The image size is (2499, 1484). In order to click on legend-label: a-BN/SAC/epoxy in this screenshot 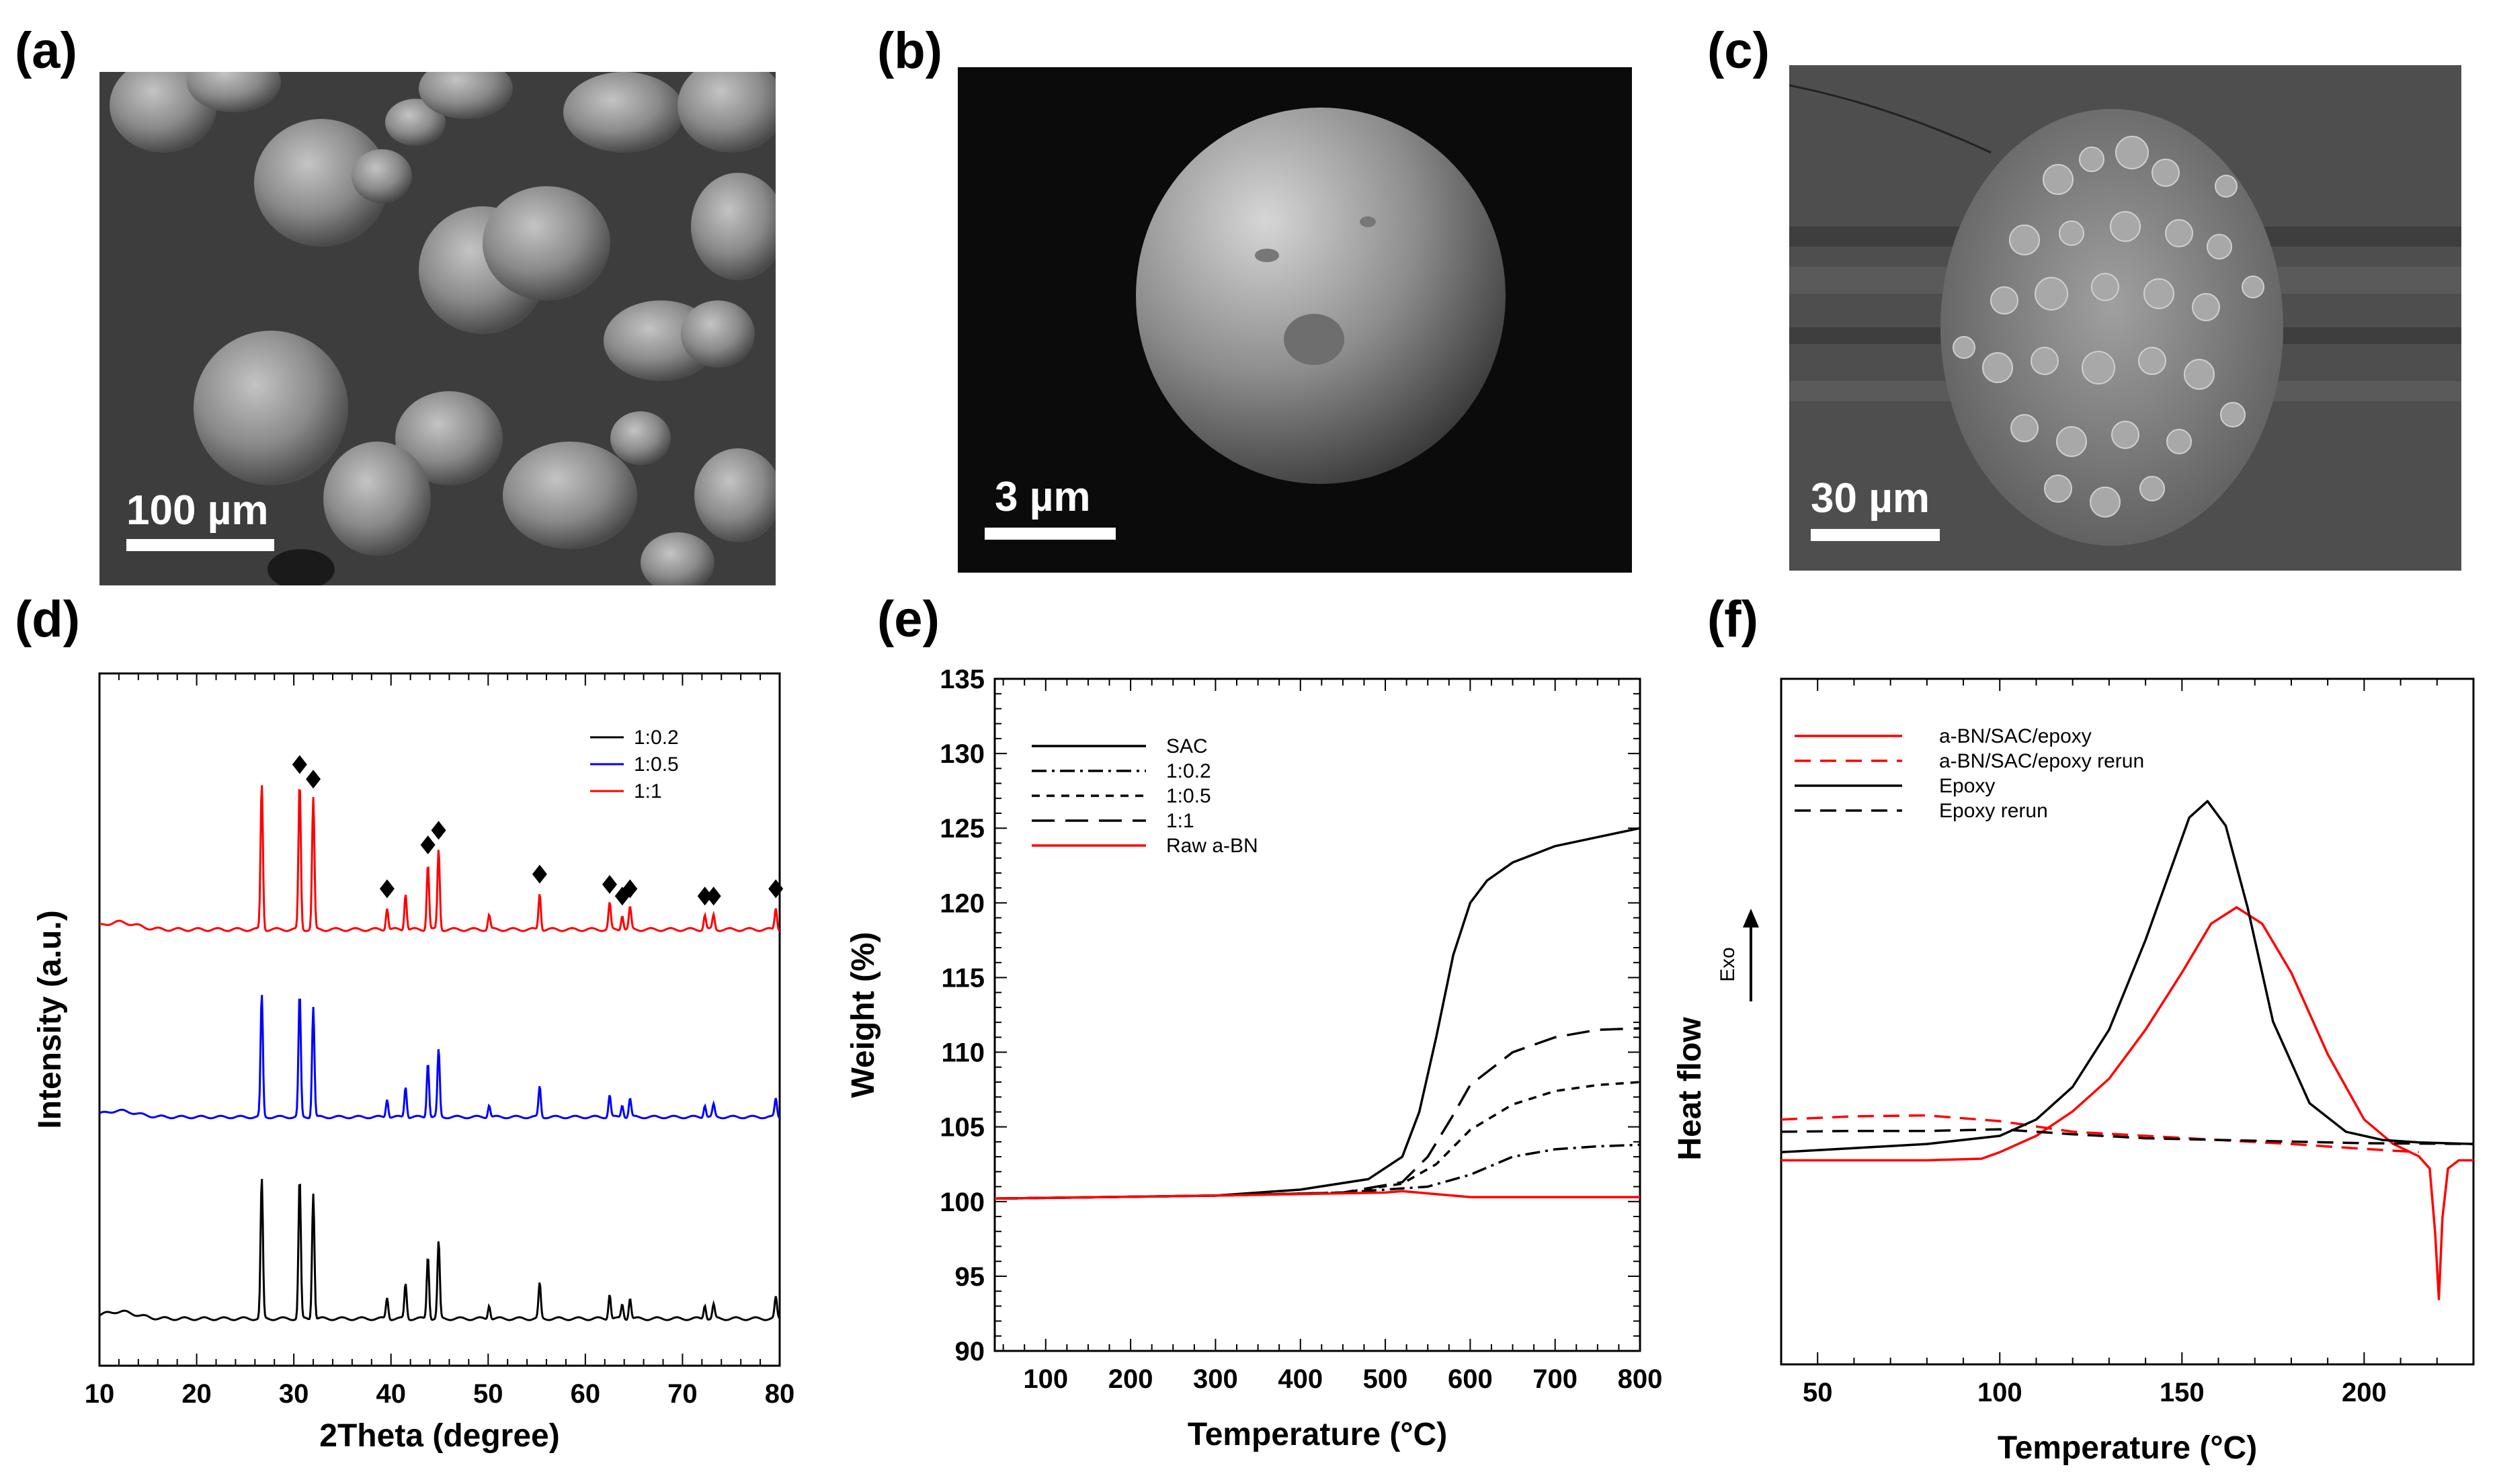, I will do `click(2016, 736)`.